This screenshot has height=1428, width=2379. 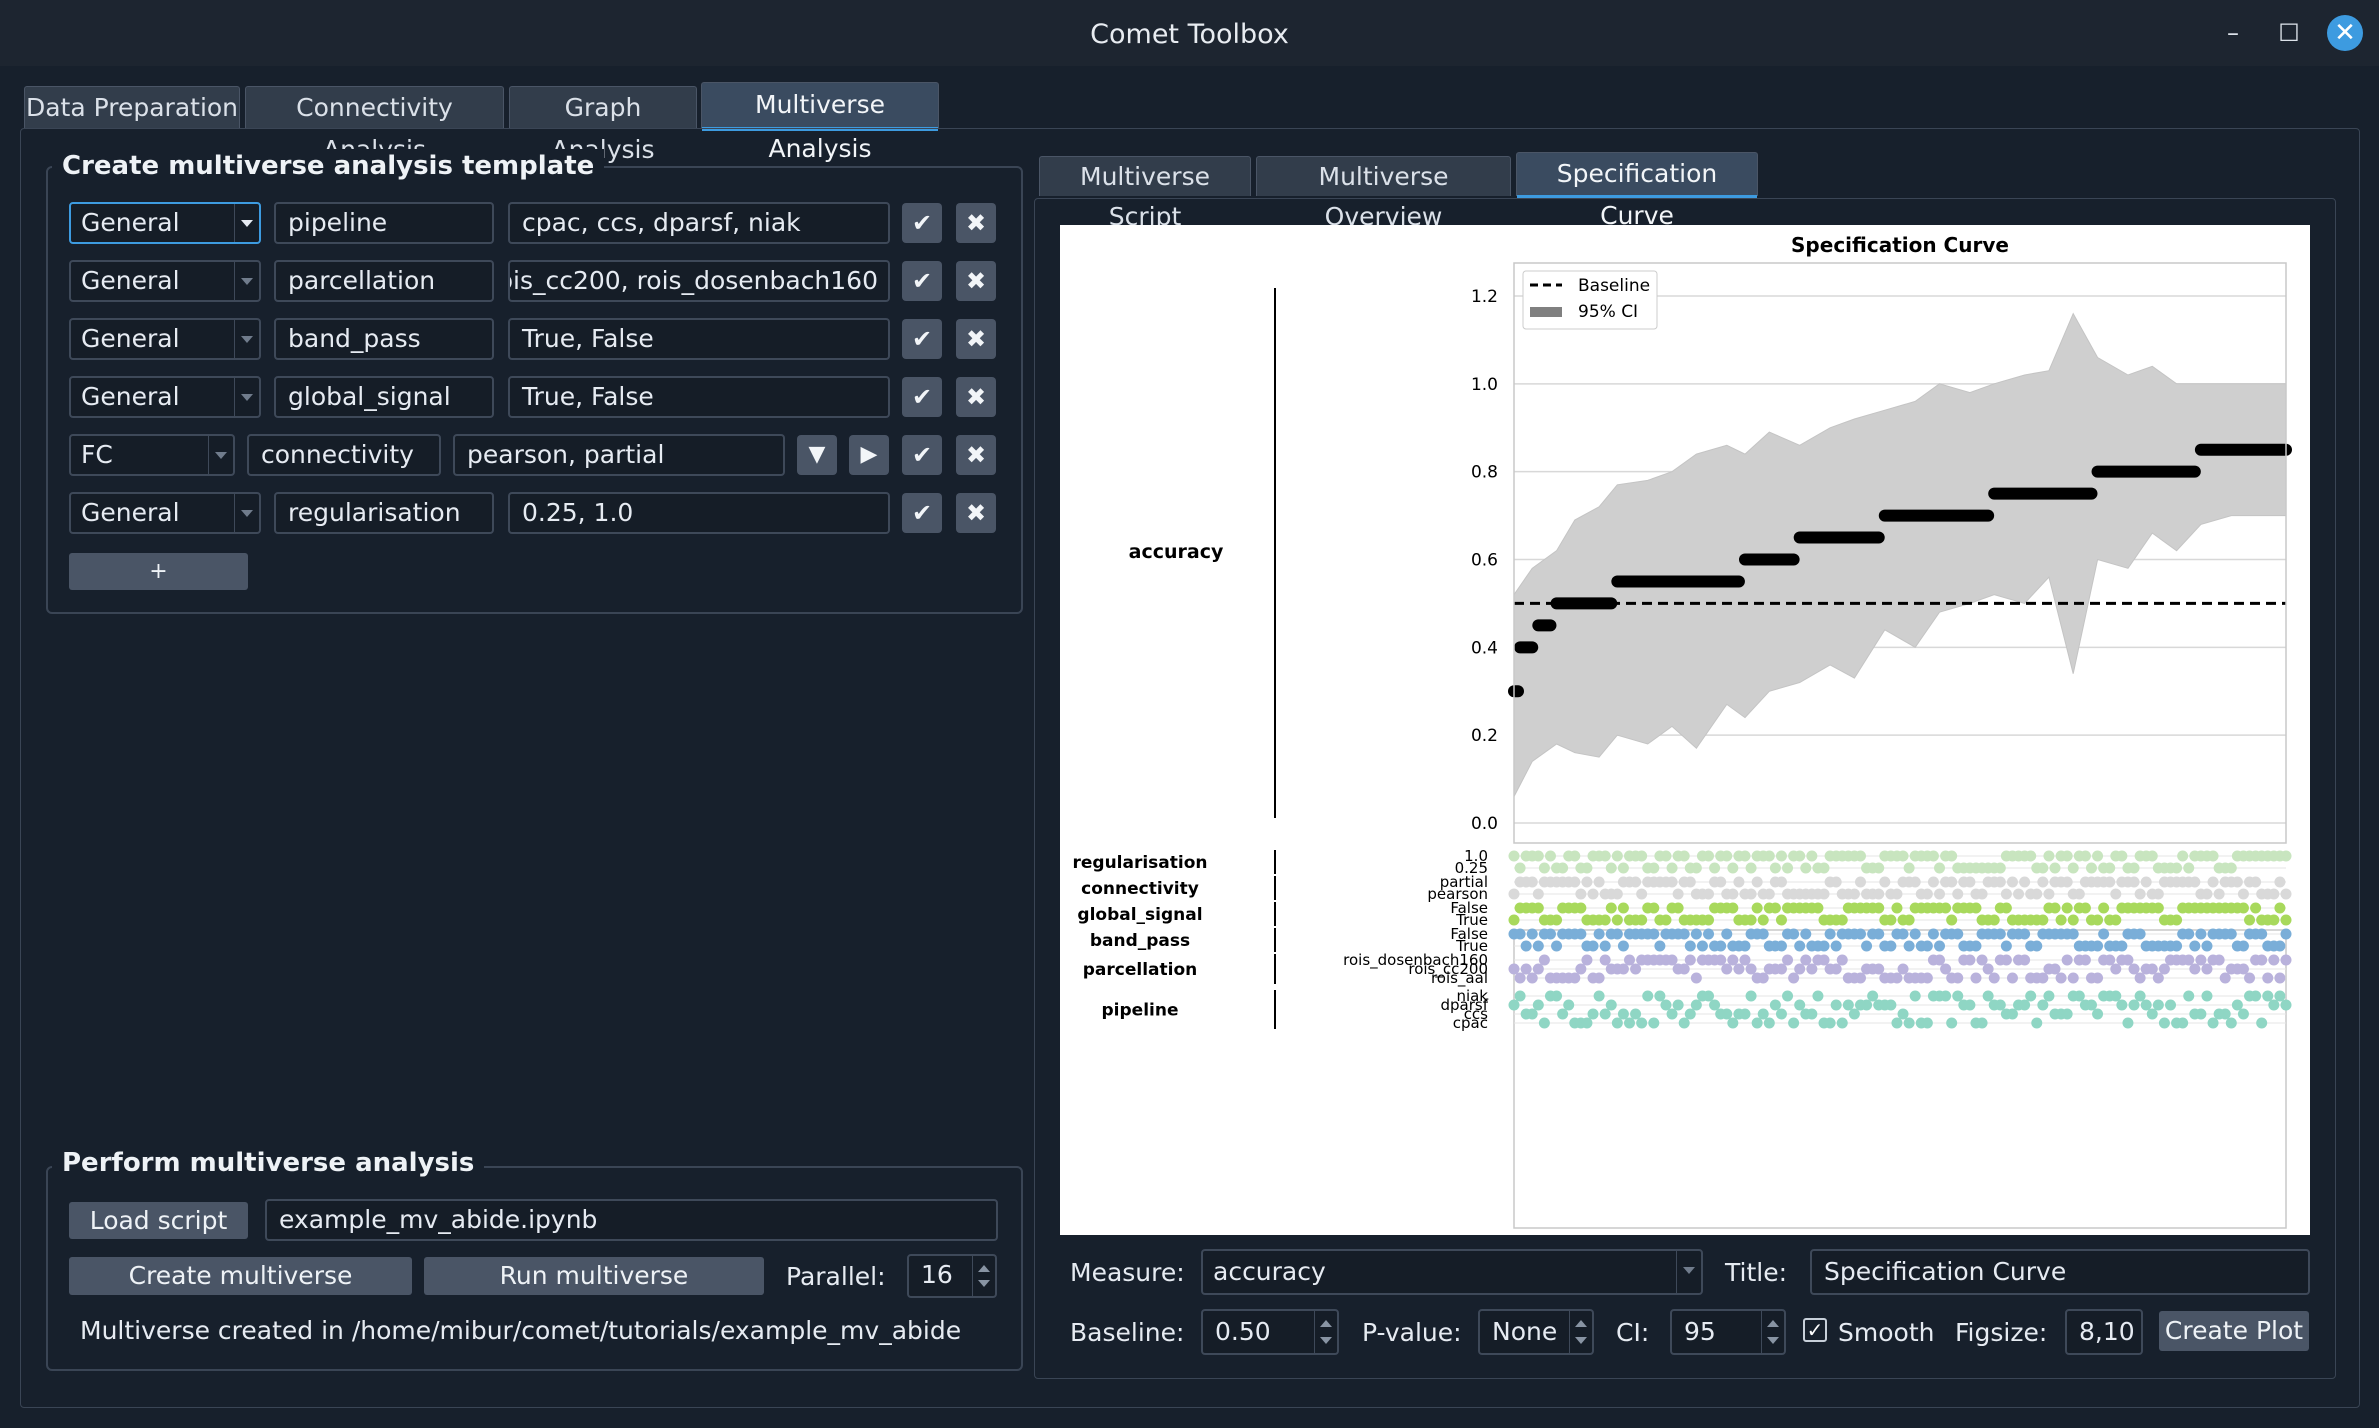 I want to click on smooth-label: Smooth, so click(x=1886, y=1332).